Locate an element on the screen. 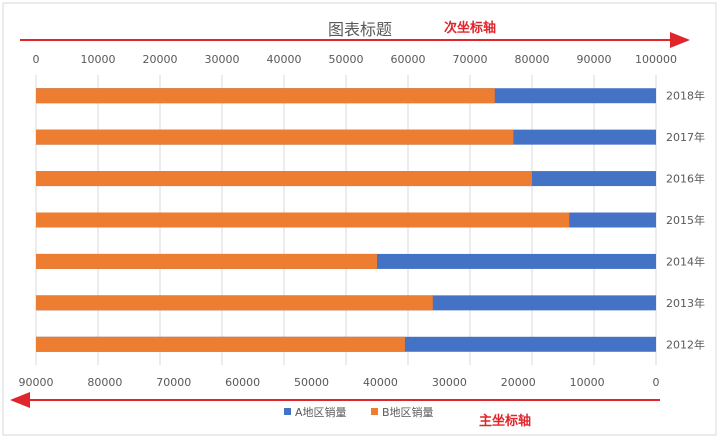  category-labels: 2018年 2017年 2016年 2015年 2014年 2013年 2012年 is located at coordinates (685, 220).